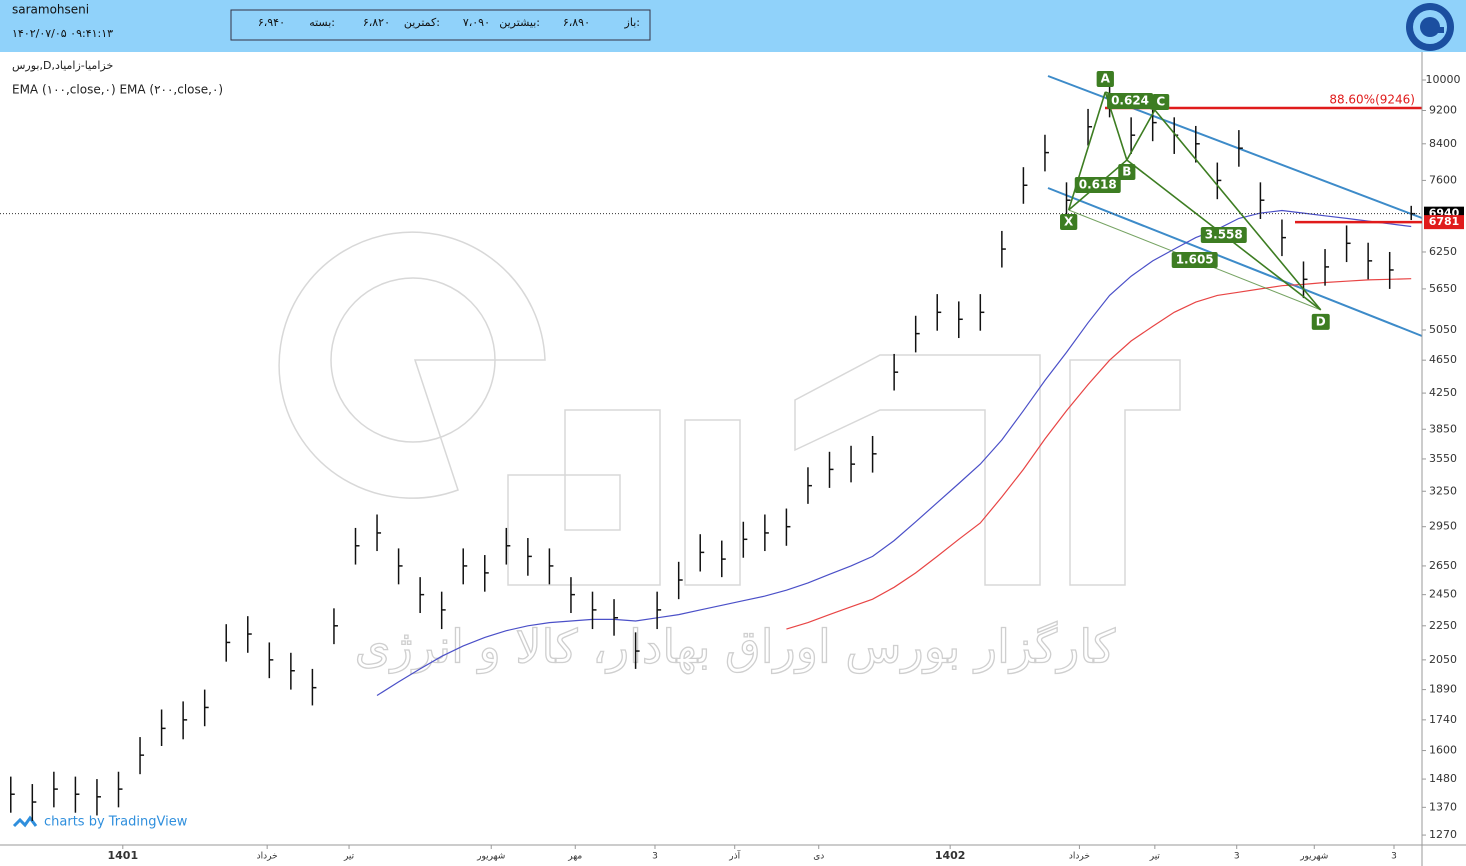  What do you see at coordinates (1443, 490) in the screenshot?
I see `y-tick-label: 3250` at bounding box center [1443, 490].